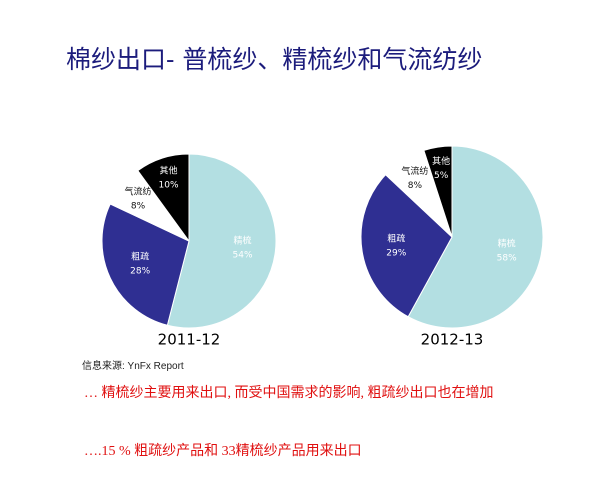 The image size is (616, 481). What do you see at coordinates (274, 59) in the screenshot?
I see `slide-title: 棉纱出口- 普梳纱、精梳纱和气流纺纱` at bounding box center [274, 59].